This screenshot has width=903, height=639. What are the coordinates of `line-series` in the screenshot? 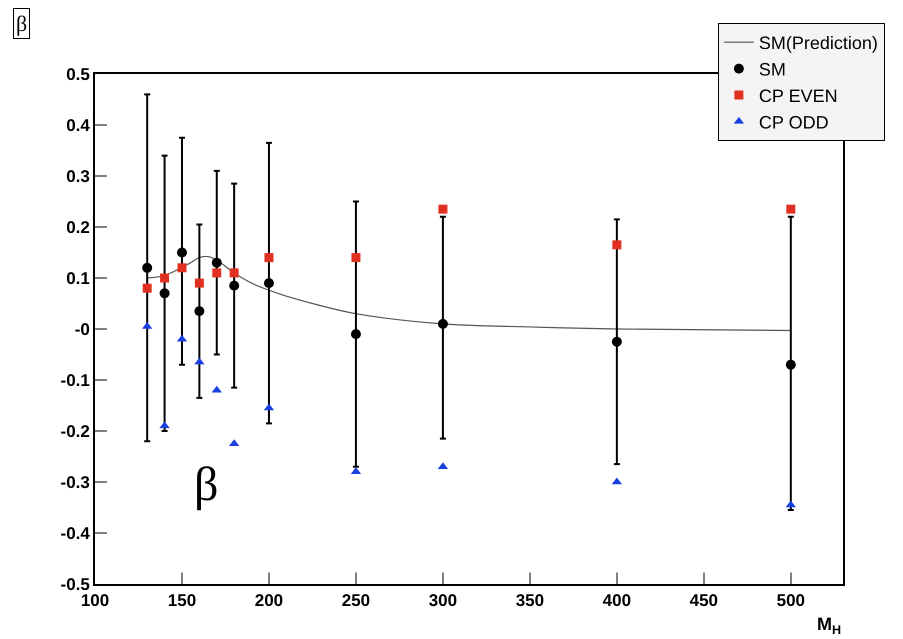 It's located at (469, 294).